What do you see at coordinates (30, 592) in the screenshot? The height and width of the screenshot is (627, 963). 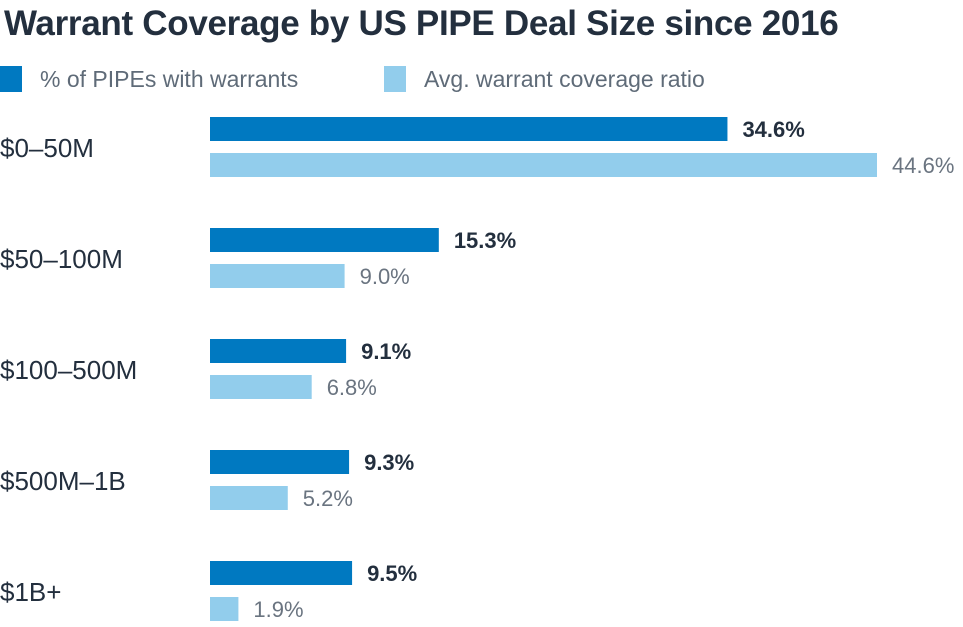 I see `category-label-1b: $1B+` at bounding box center [30, 592].